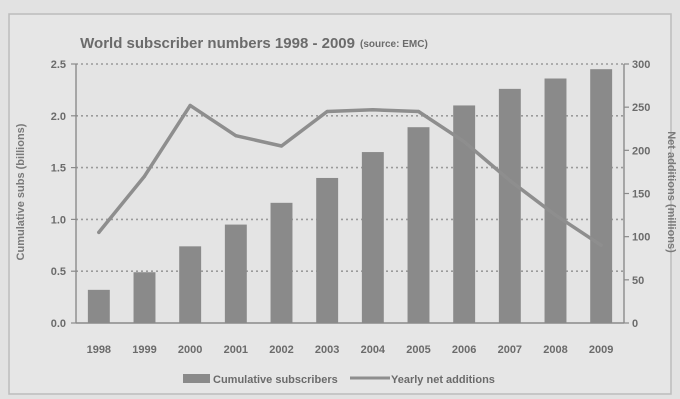  Describe the element at coordinates (196, 378) in the screenshot. I see `legend-bar-swatch` at that location.